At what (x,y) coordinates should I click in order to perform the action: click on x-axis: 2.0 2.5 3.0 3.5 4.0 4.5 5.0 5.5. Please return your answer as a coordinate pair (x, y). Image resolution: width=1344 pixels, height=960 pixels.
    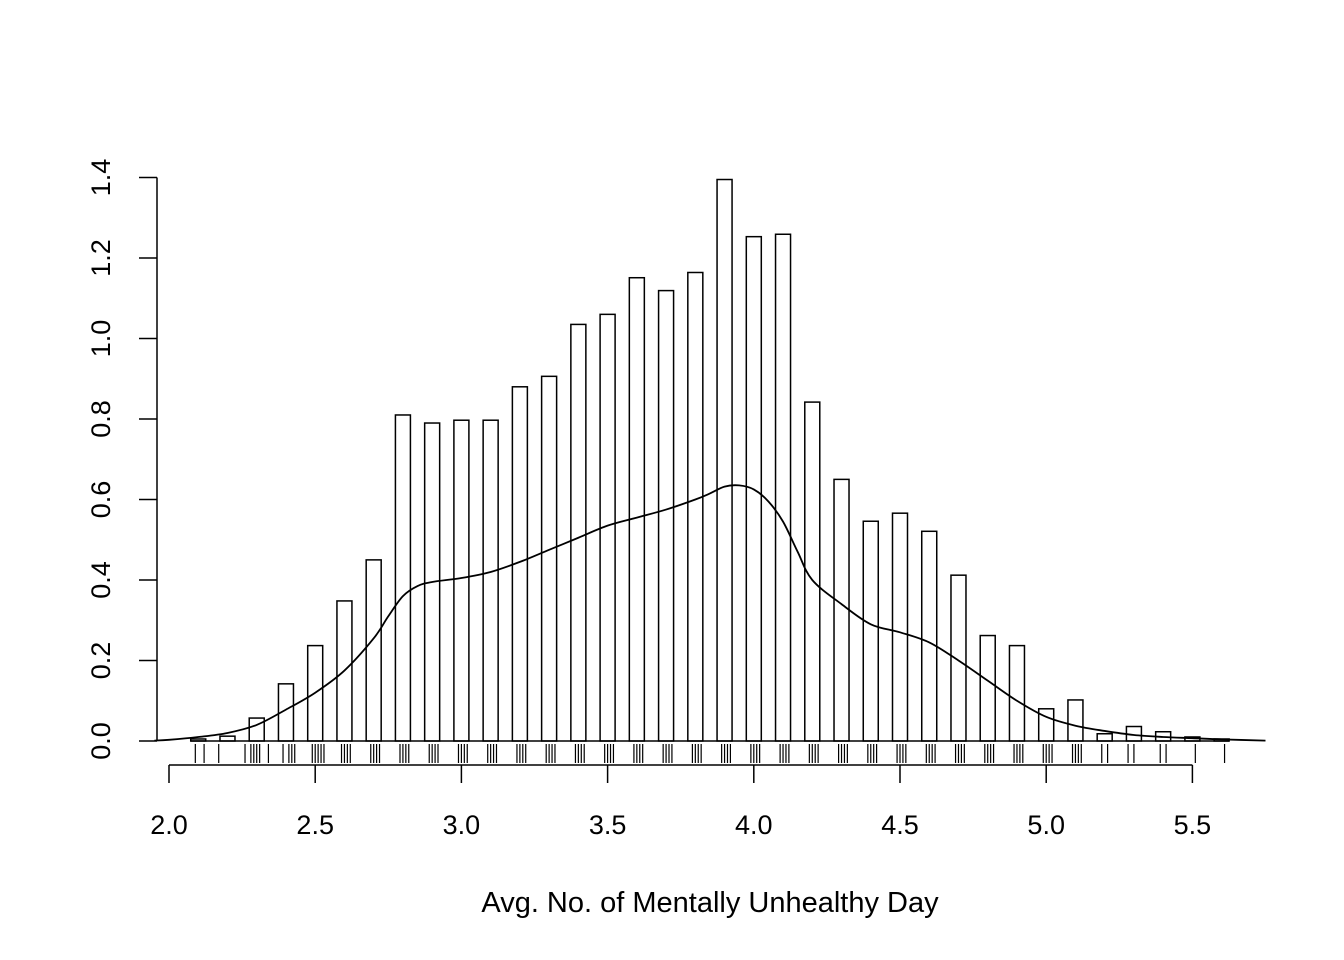
    Looking at the image, I should click on (681, 802).